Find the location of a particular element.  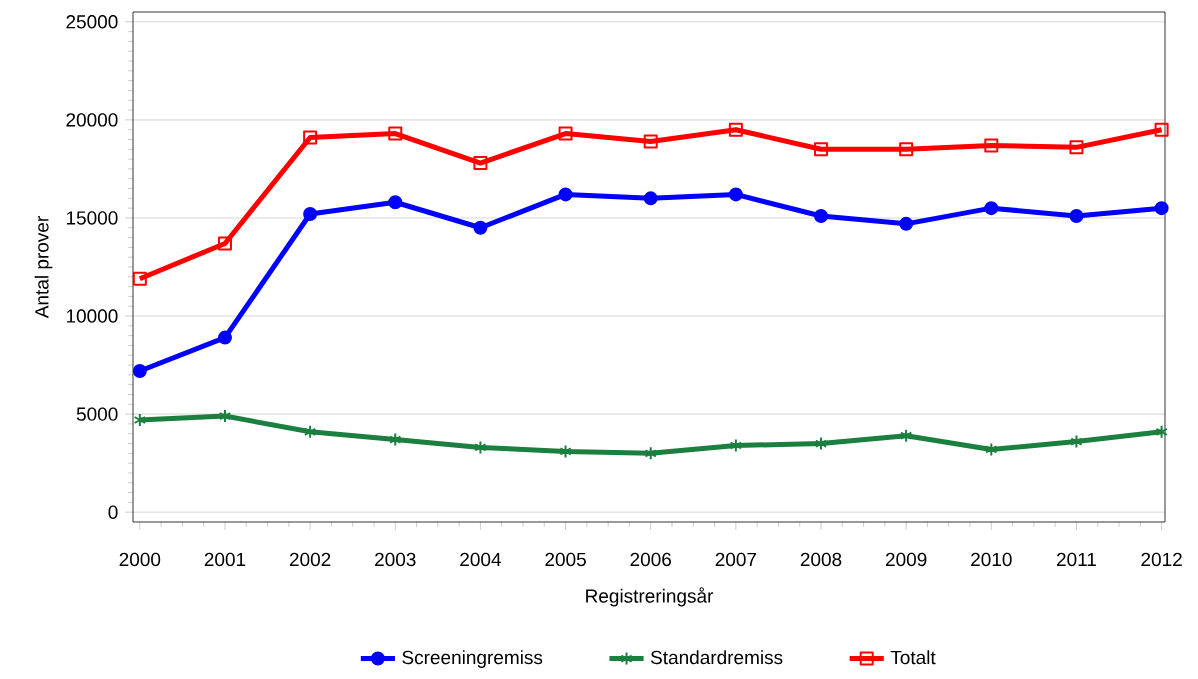

legend-label: Screeningremiss is located at coordinates (472, 659).